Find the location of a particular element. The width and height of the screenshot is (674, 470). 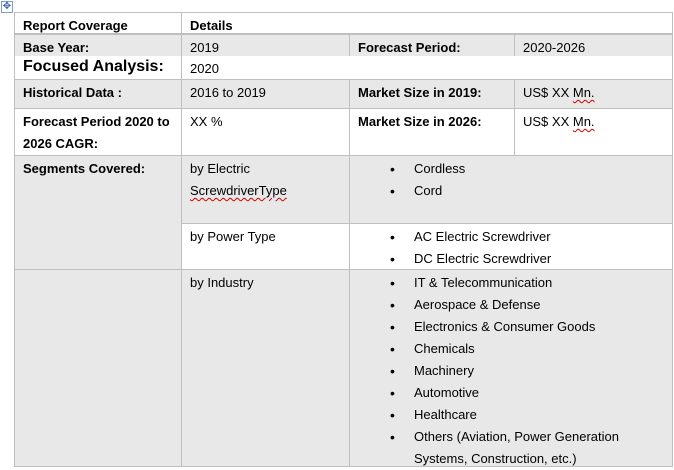

header-details: Details is located at coordinates (427, 23).